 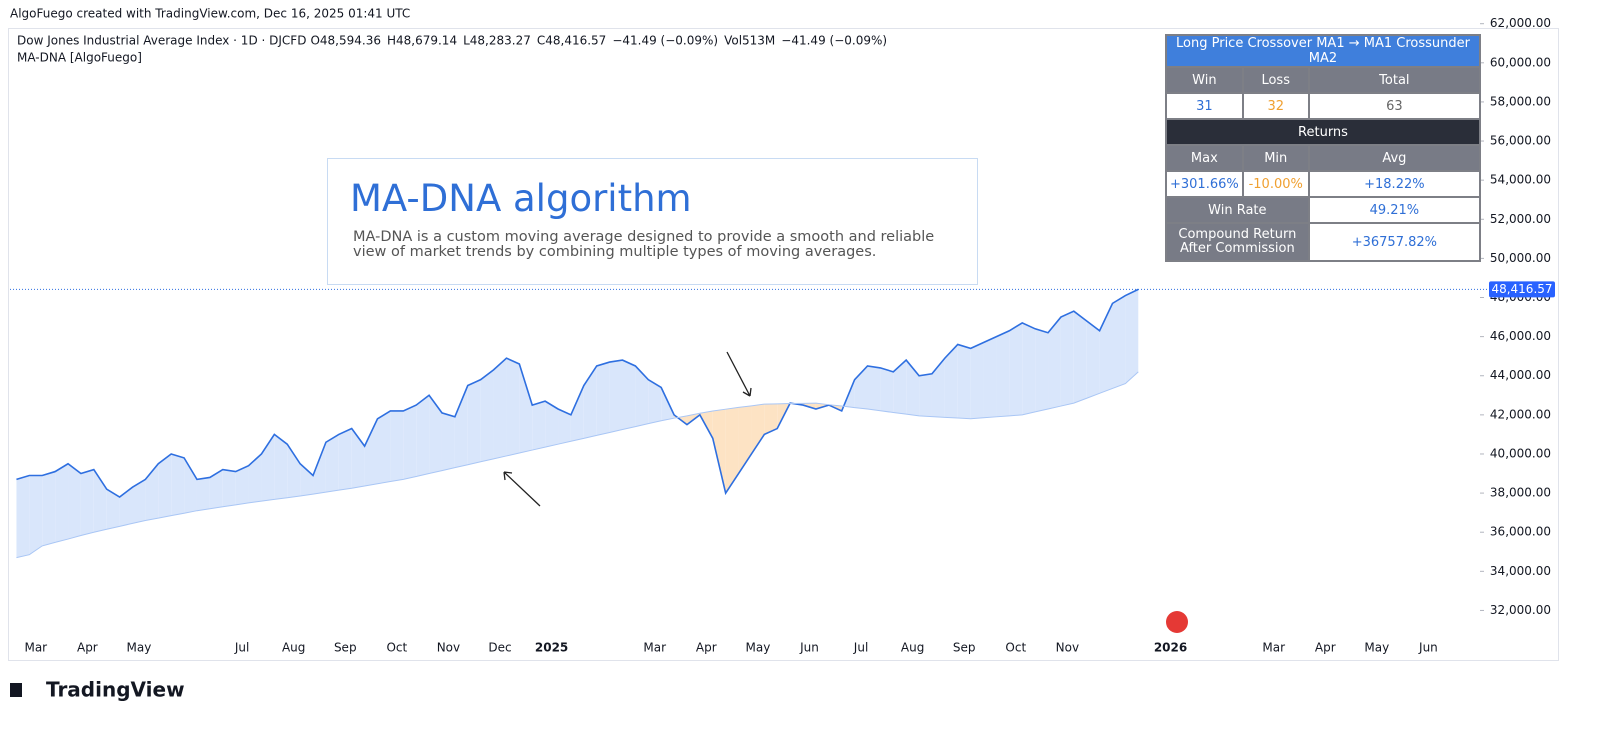 What do you see at coordinates (1520, 219) in the screenshot?
I see `y-tick-label: 52,000.00` at bounding box center [1520, 219].